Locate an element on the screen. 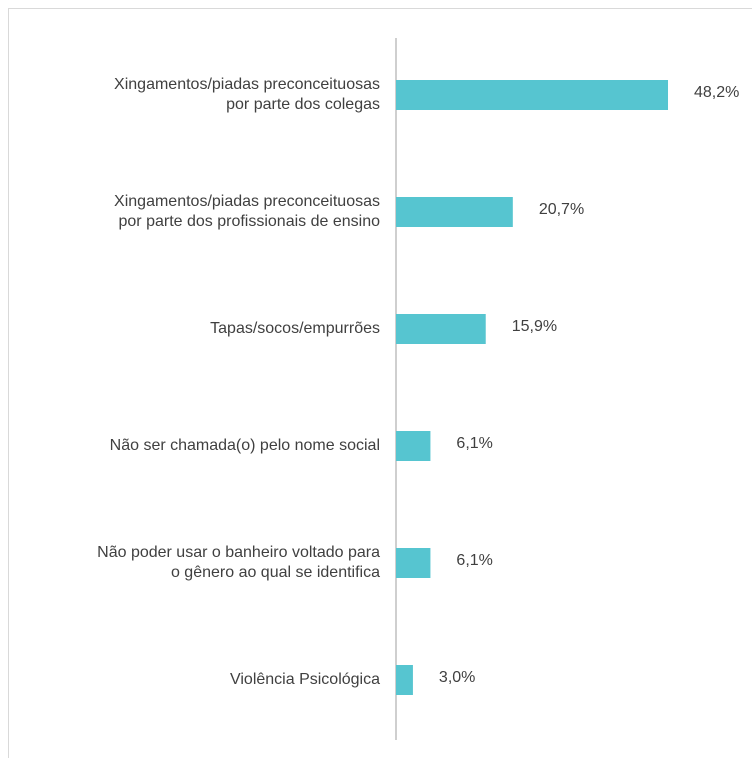 Image resolution: width=752 pixels, height=758 pixels. category-label: Tapas/socos/empurrões is located at coordinates (295, 328).